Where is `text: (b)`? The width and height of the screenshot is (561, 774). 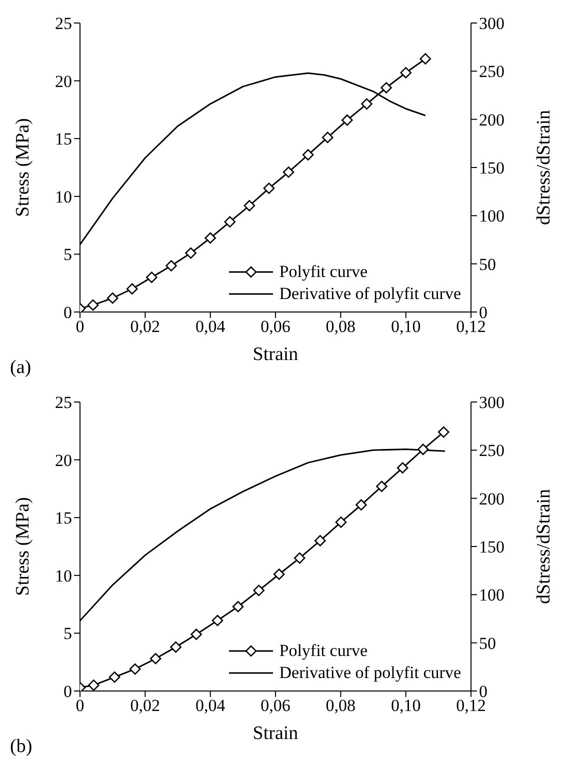
text: (b) is located at coordinates (21, 747).